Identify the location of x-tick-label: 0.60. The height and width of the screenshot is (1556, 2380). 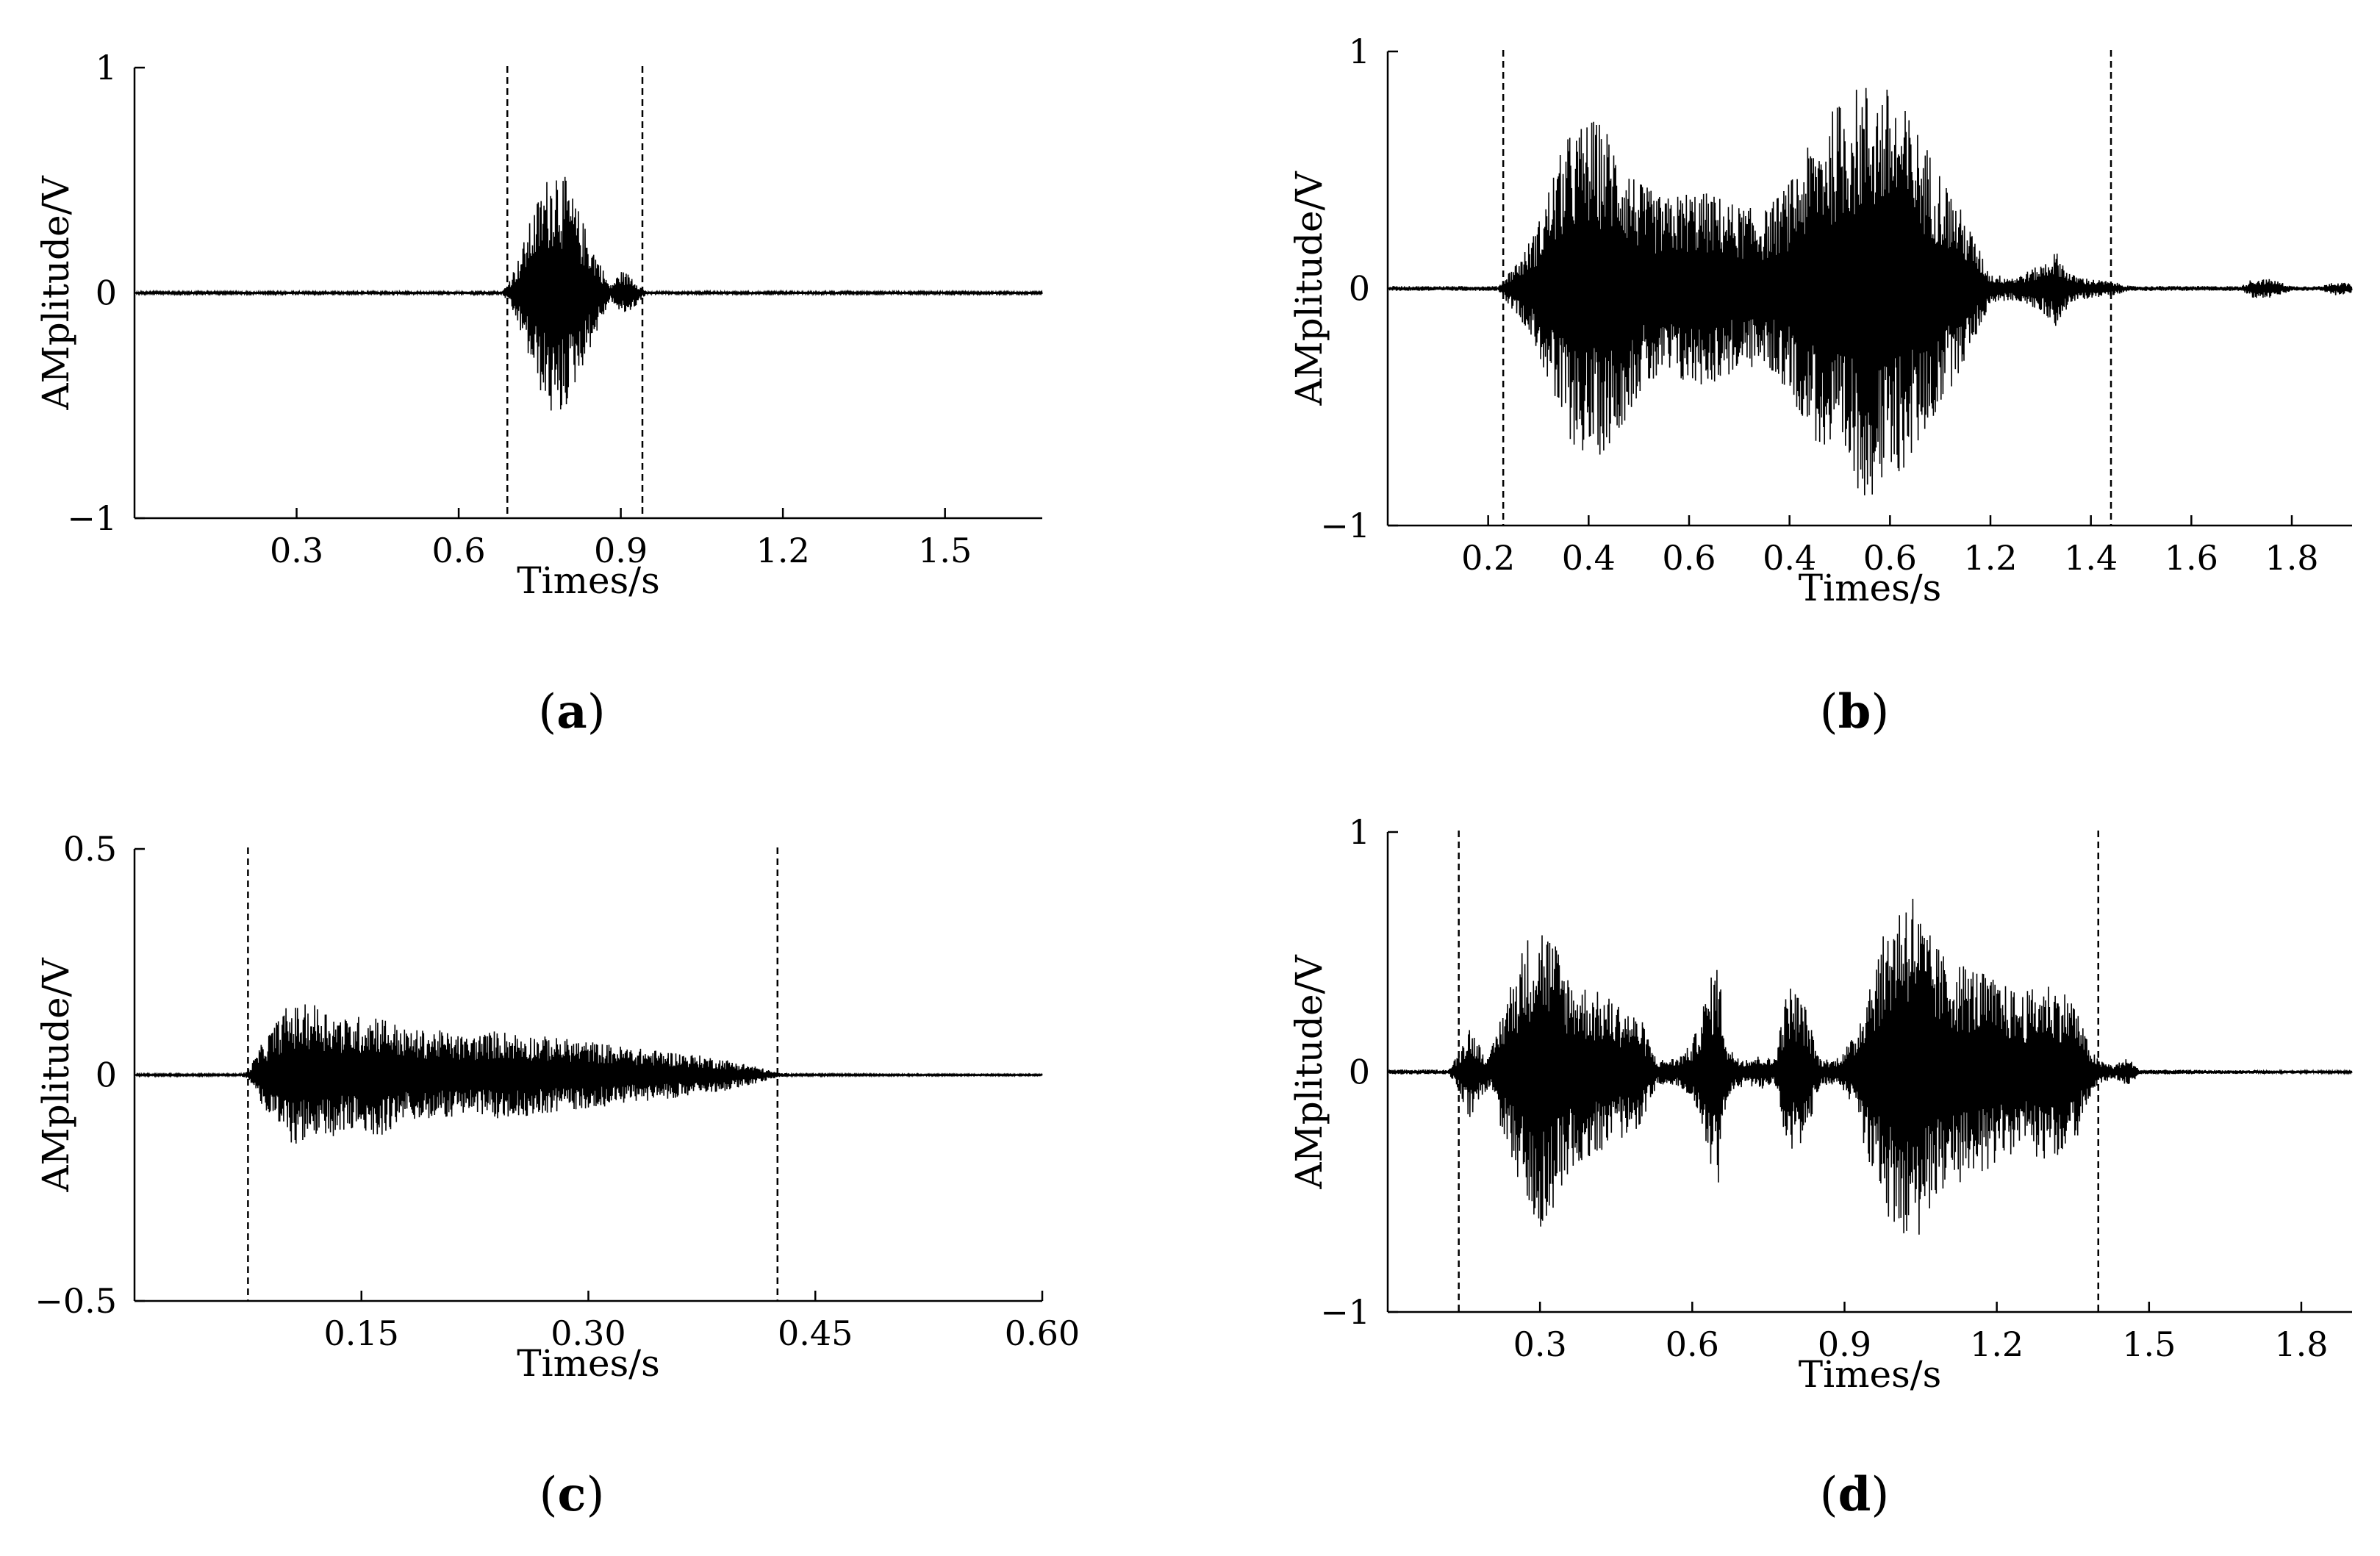
(1042, 1333).